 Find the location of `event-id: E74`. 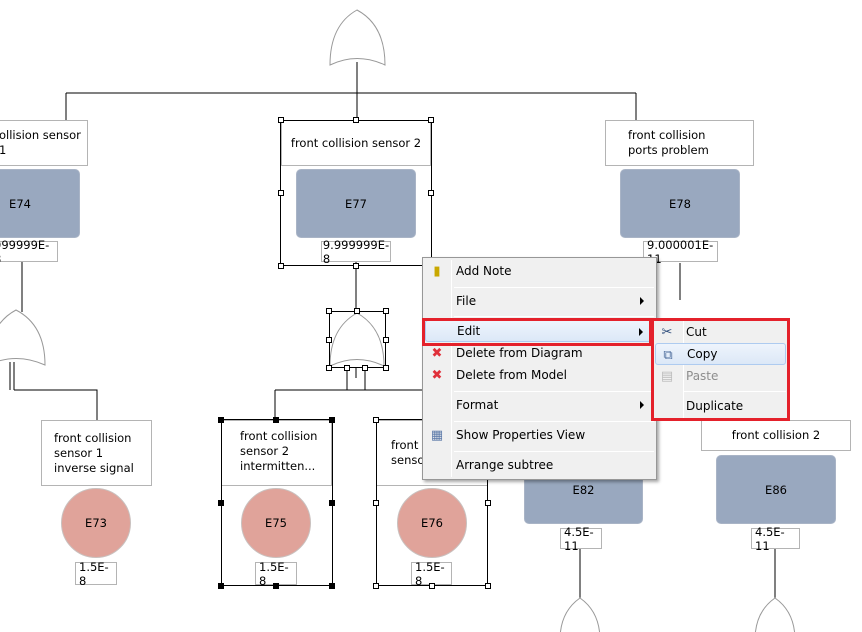

event-id: E74 is located at coordinates (20, 203).